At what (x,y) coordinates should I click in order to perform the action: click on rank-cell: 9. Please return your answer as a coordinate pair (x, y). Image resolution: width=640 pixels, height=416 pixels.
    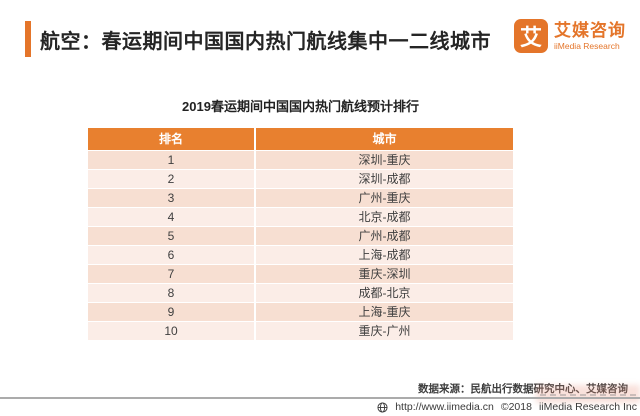
    Looking at the image, I should click on (172, 311).